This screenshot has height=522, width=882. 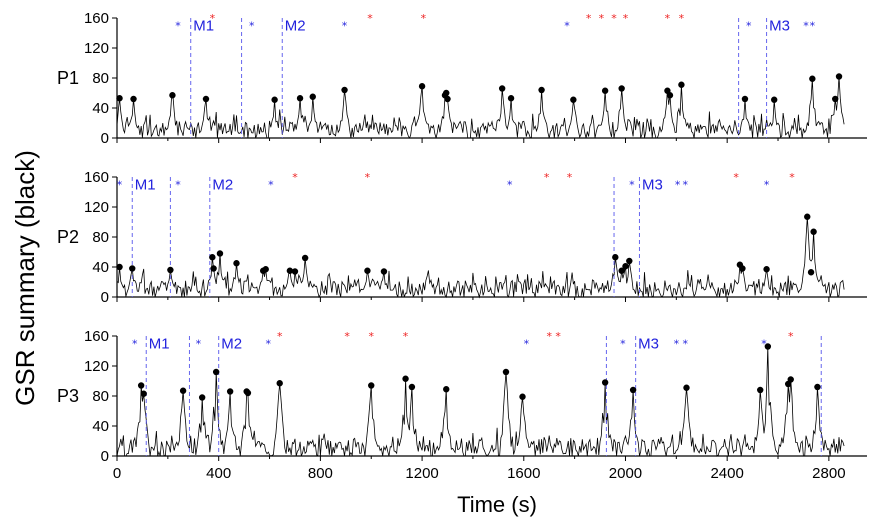 What do you see at coordinates (68, 78) in the screenshot?
I see `panel-label: P1` at bounding box center [68, 78].